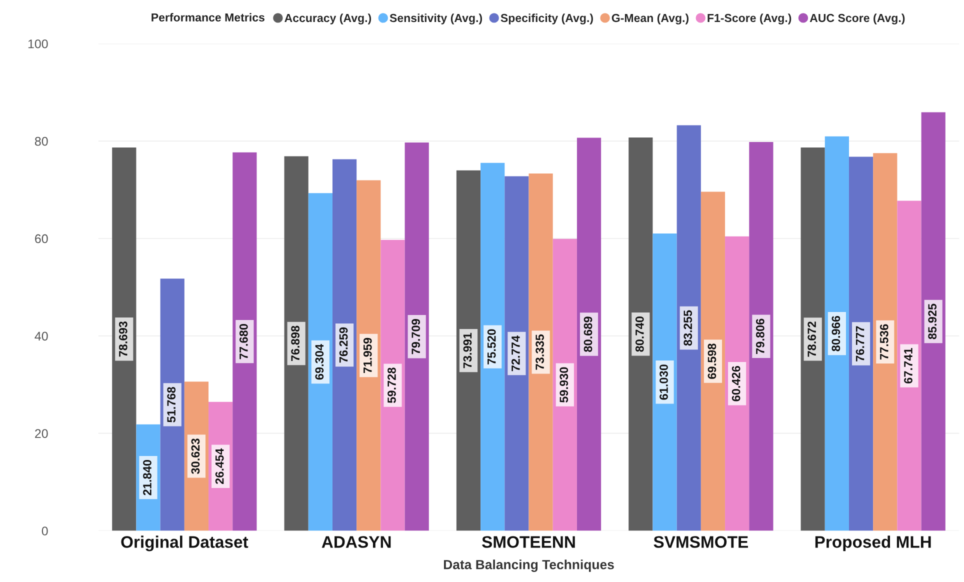  I want to click on data-label: 21.840, so click(147, 478).